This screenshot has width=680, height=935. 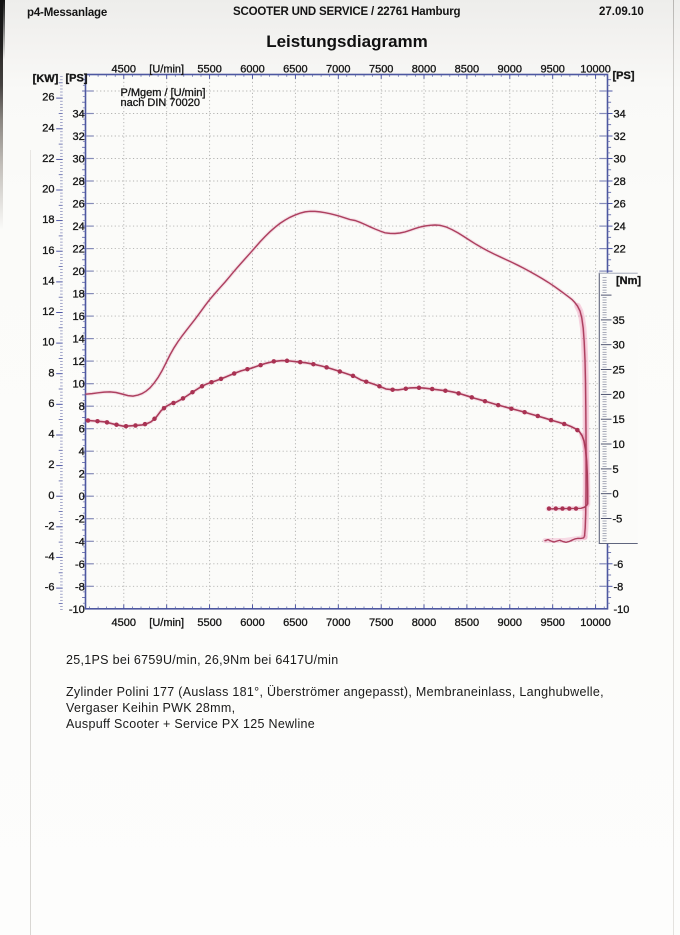 I want to click on svg-text: [KW], so click(x=46, y=79).